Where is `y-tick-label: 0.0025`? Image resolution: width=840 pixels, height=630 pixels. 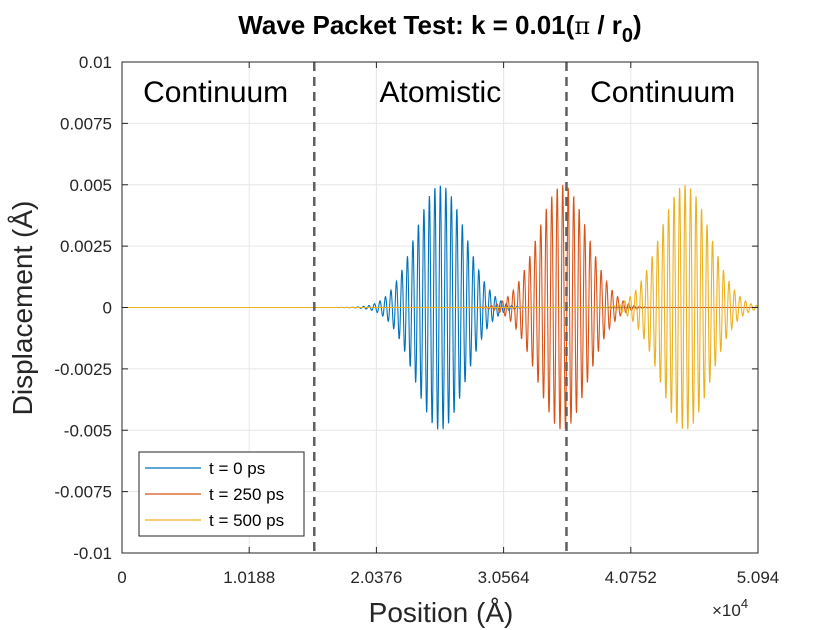 y-tick-label: 0.0025 is located at coordinates (86, 246).